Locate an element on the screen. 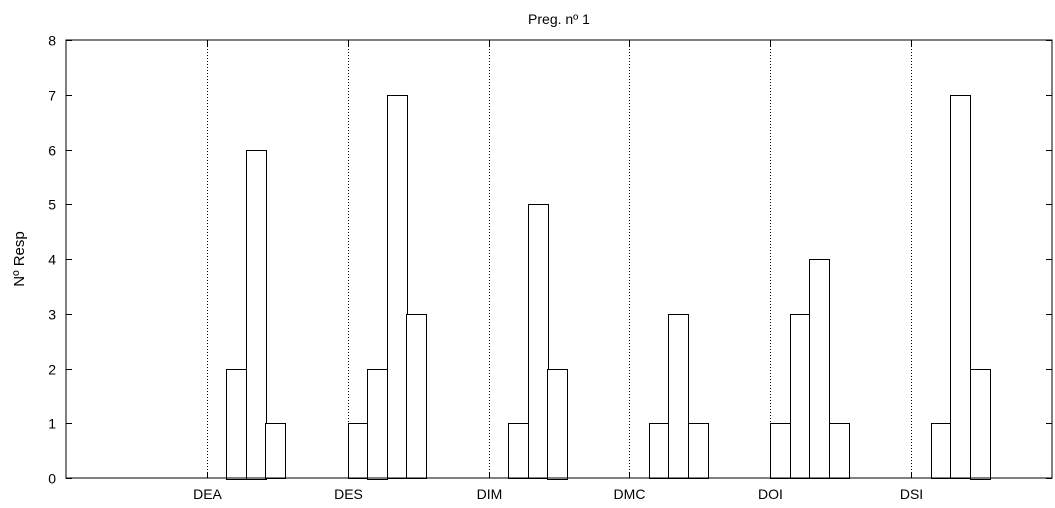 The width and height of the screenshot is (1055, 508). y-tick-label-0: 0 is located at coordinates (52, 479).